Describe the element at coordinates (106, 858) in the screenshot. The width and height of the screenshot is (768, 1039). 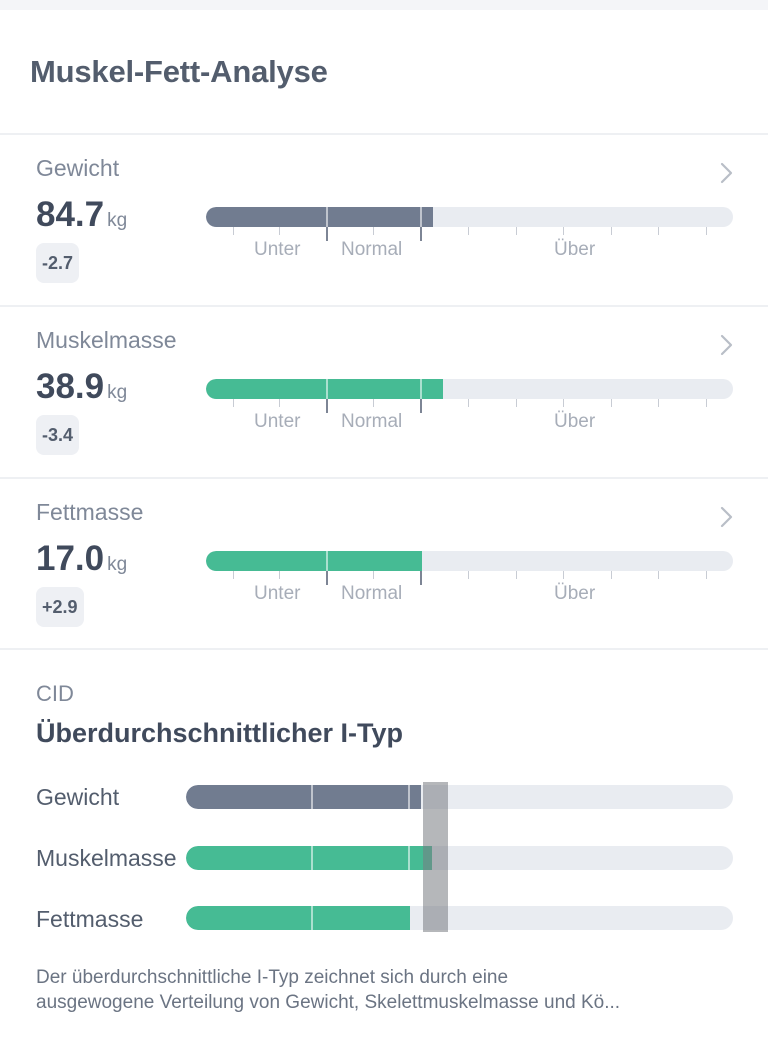
I see `cid-row-label-muscle: Muskelmasse` at that location.